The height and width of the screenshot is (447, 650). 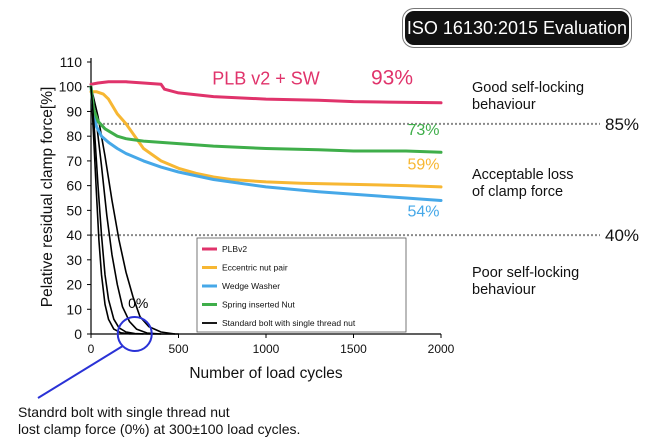 I want to click on y-tick-label-40: 40, so click(x=74, y=235).